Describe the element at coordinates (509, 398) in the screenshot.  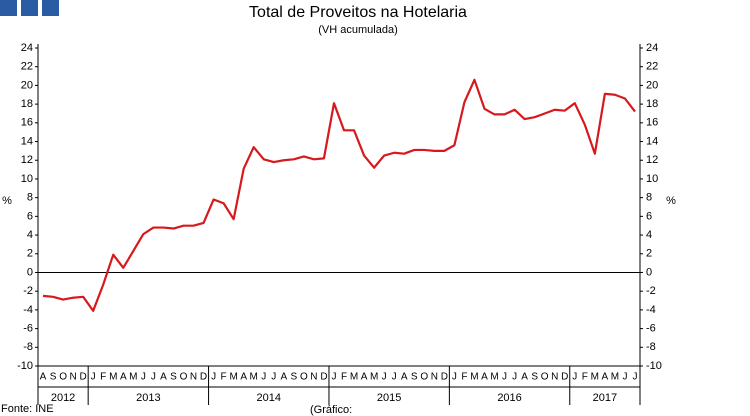
I see `year-label: 2016` at that location.